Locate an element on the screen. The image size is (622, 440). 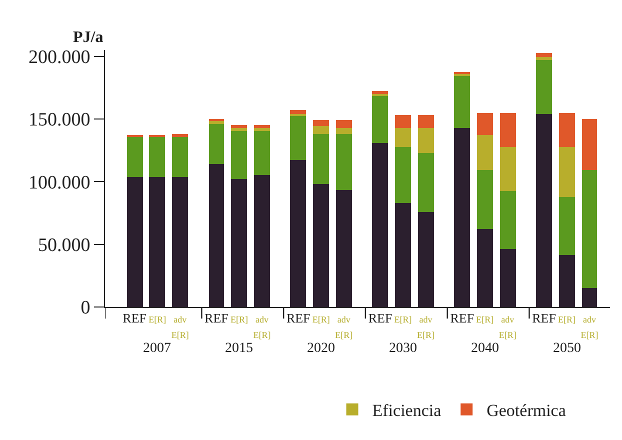
text: 2030 is located at coordinates (403, 348).